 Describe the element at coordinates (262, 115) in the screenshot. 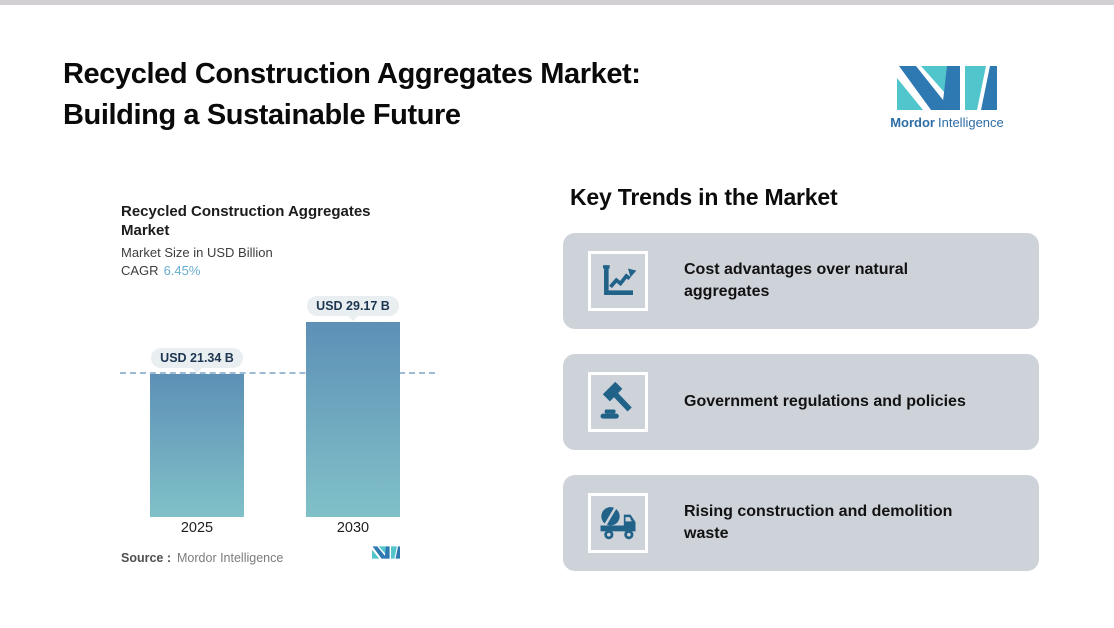

I see `page-title-line2: Building a Sustainable Future` at that location.